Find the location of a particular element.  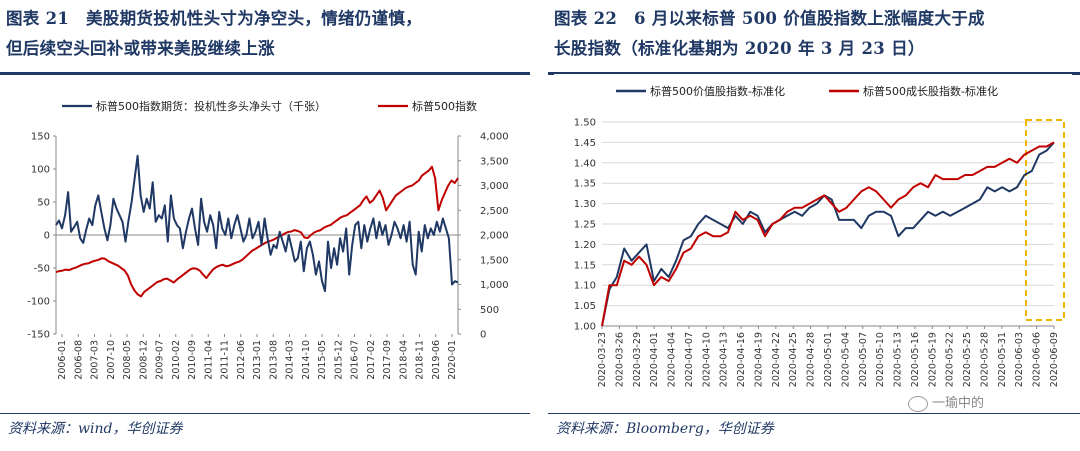

x-tick-label: 2008-12 is located at coordinates (143, 360).